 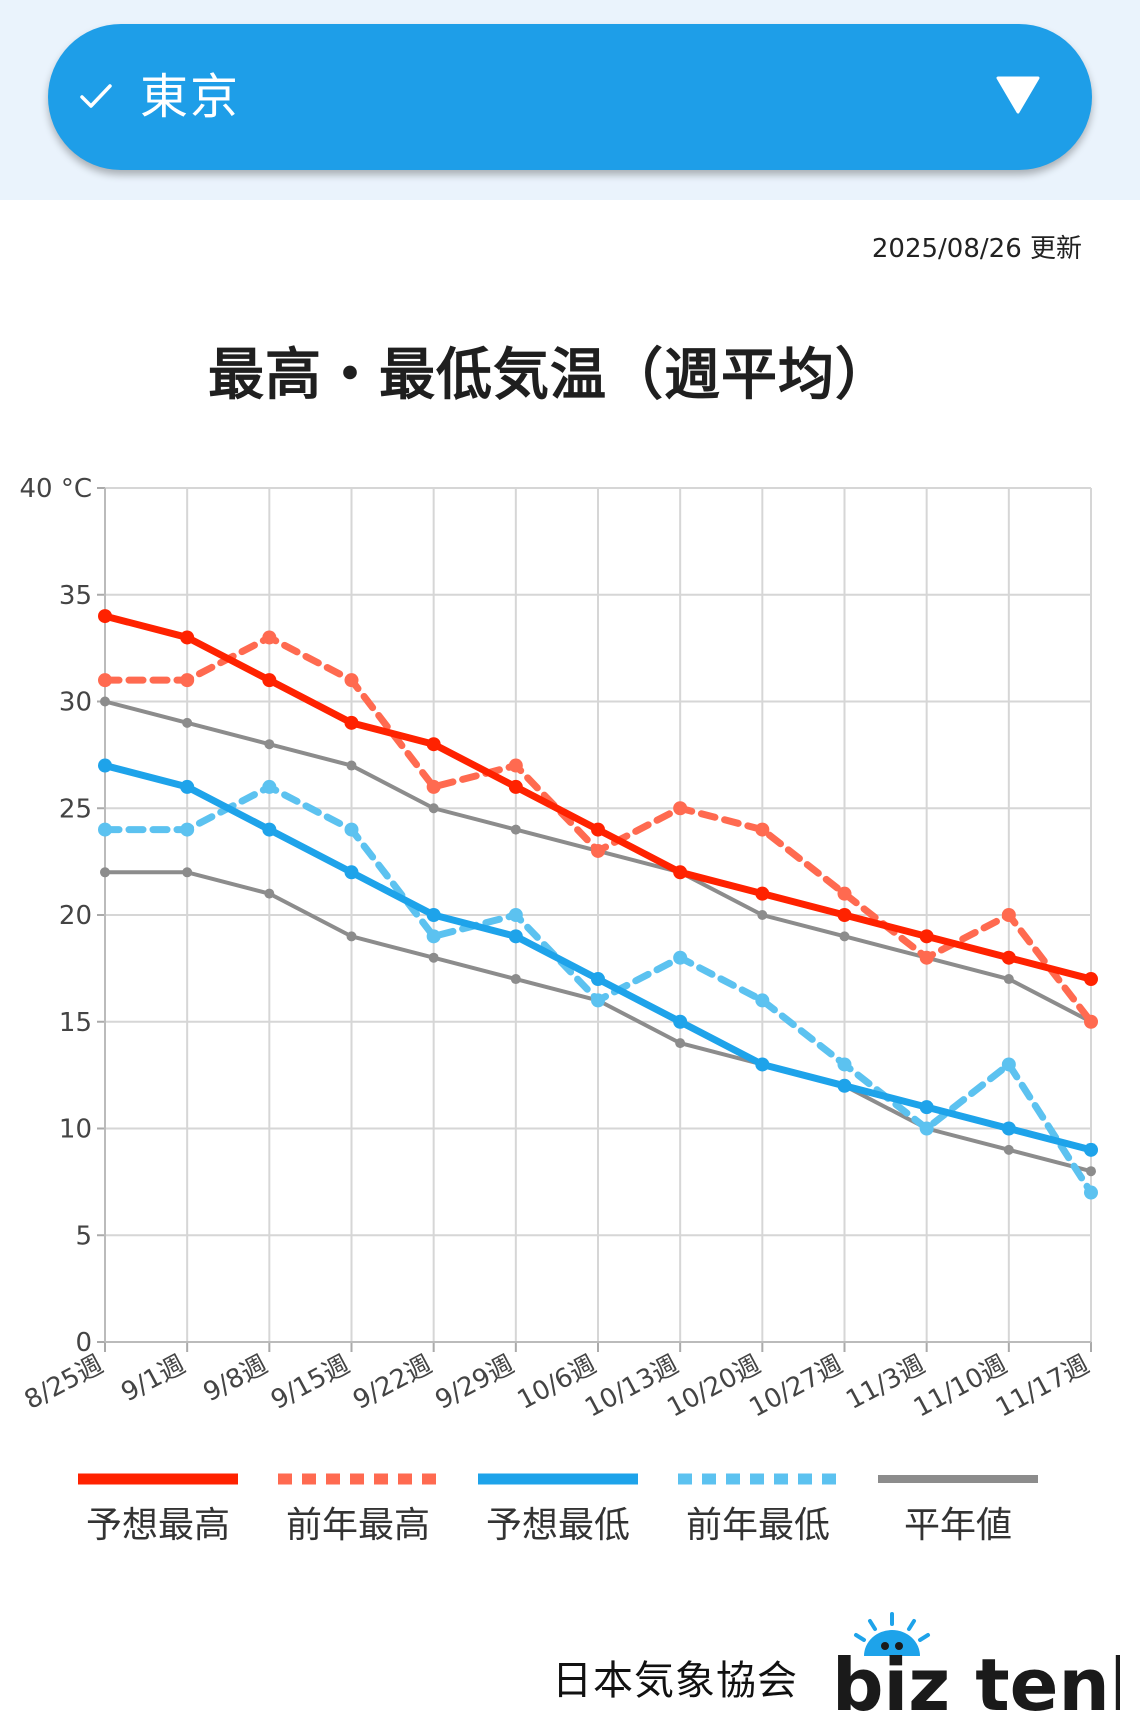 I want to click on y-tick-label: 15, so click(x=75, y=1023).